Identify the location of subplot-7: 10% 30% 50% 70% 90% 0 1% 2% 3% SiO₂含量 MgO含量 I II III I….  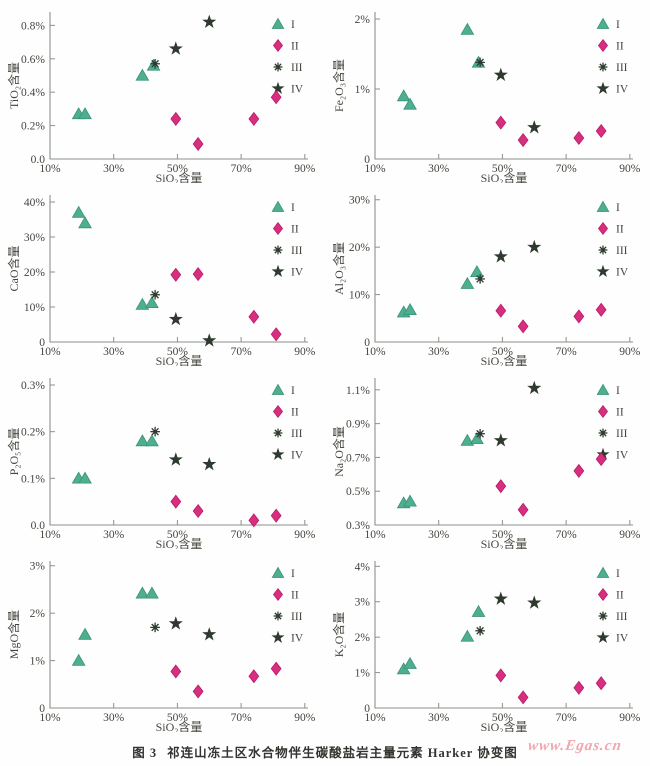
(162, 641).